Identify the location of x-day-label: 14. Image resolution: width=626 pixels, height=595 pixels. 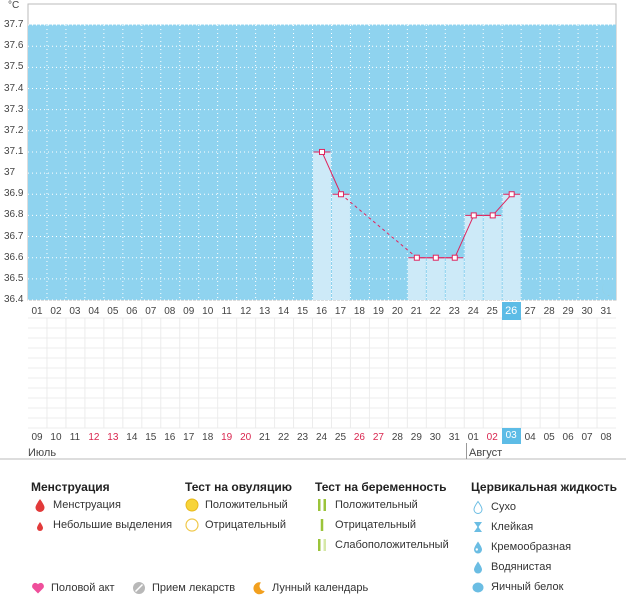
(284, 311).